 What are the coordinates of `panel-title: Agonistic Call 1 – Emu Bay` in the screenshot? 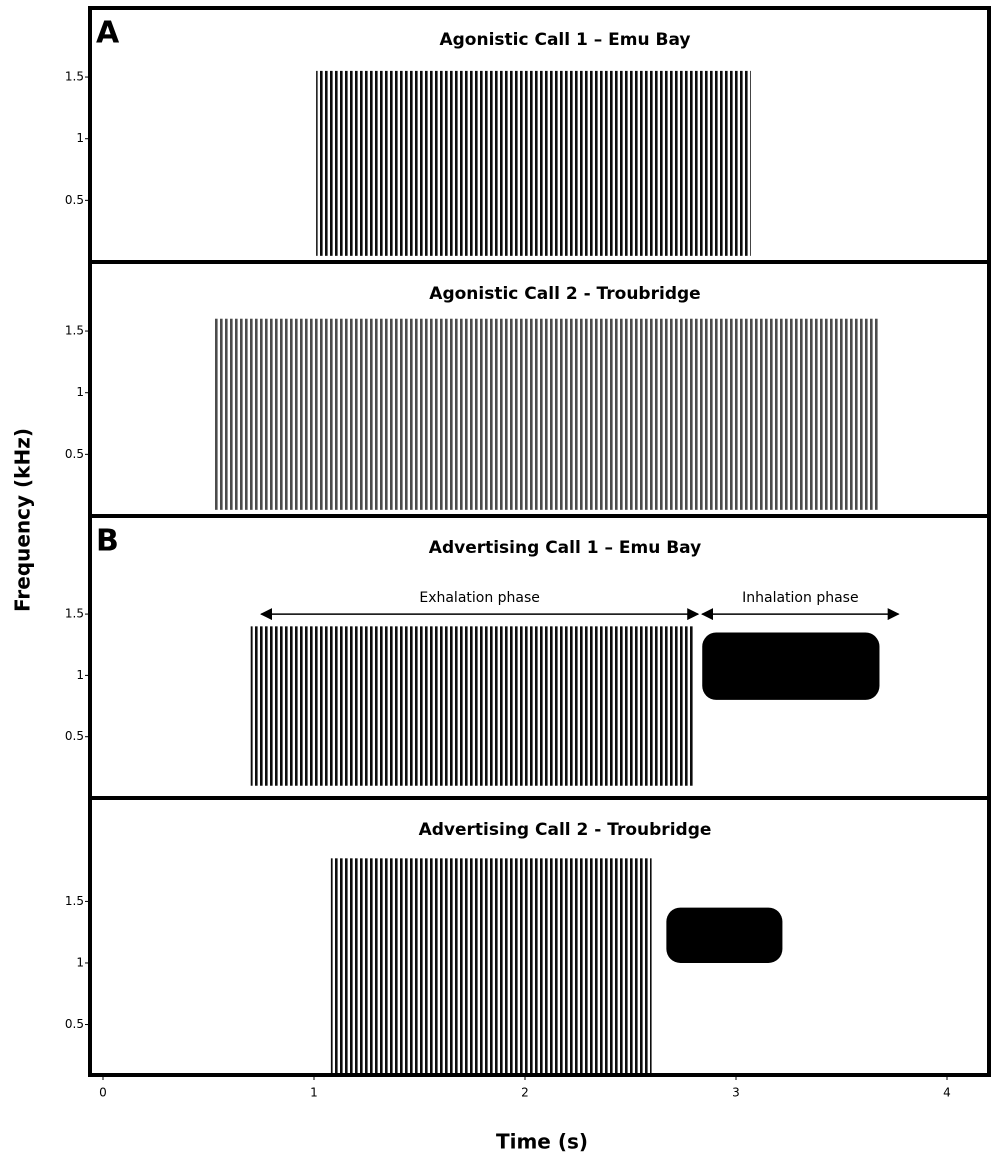 It's located at (564, 40).